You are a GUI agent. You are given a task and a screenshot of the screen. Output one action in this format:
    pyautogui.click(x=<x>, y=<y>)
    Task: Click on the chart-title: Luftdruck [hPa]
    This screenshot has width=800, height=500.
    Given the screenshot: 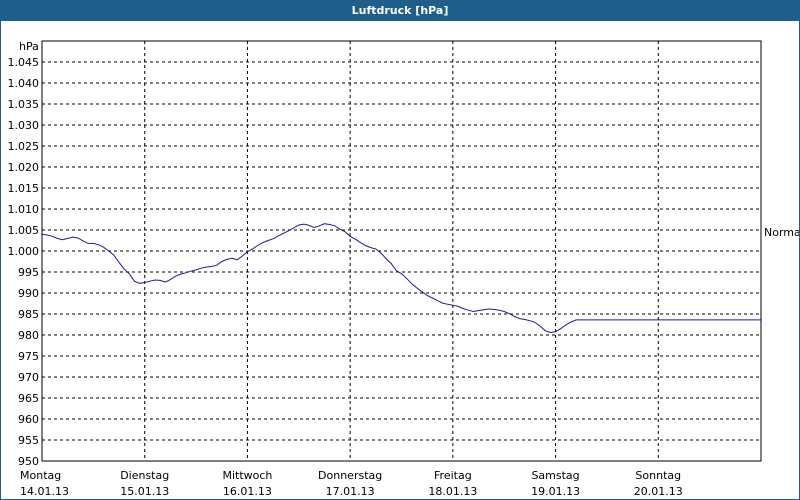 What is the action you would take?
    pyautogui.click(x=400, y=11)
    